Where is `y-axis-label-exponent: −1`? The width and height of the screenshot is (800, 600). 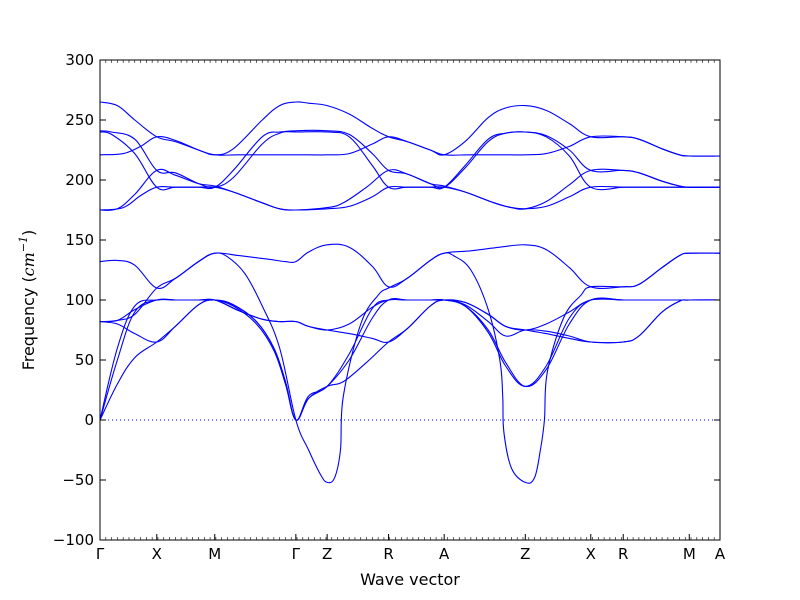
y-axis-label-exponent: −1 is located at coordinates (23, 244).